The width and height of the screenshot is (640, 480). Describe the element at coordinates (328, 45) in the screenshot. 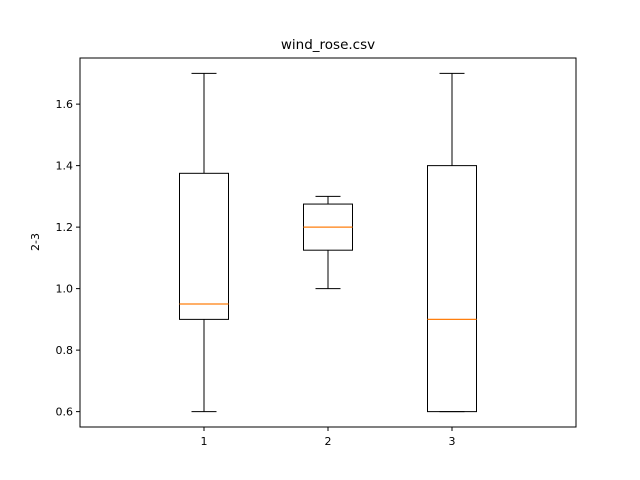

I see `chart-title: wind_rose.csv` at that location.